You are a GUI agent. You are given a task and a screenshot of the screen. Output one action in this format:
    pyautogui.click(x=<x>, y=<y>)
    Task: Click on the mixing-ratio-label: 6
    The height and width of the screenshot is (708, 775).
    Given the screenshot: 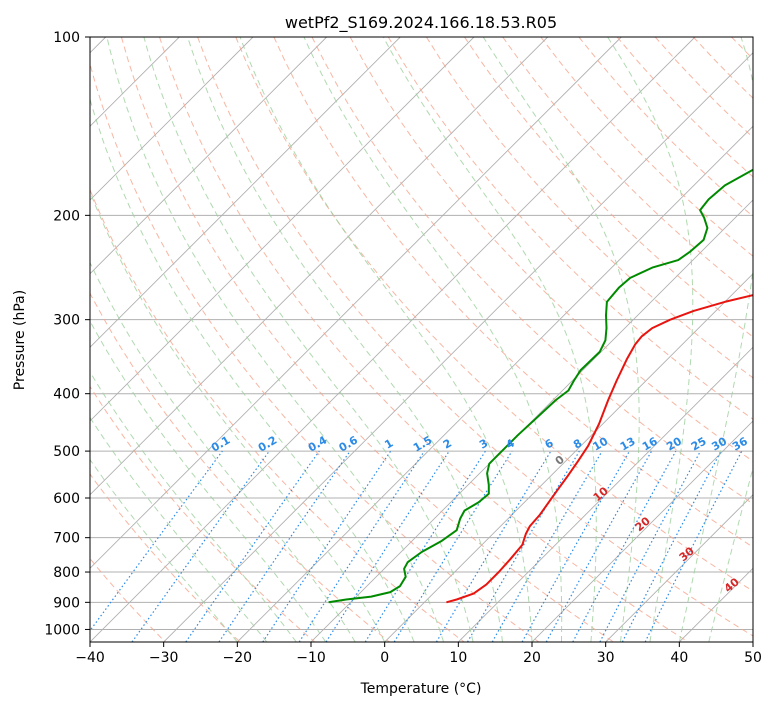 What is the action you would take?
    pyautogui.click(x=549, y=443)
    